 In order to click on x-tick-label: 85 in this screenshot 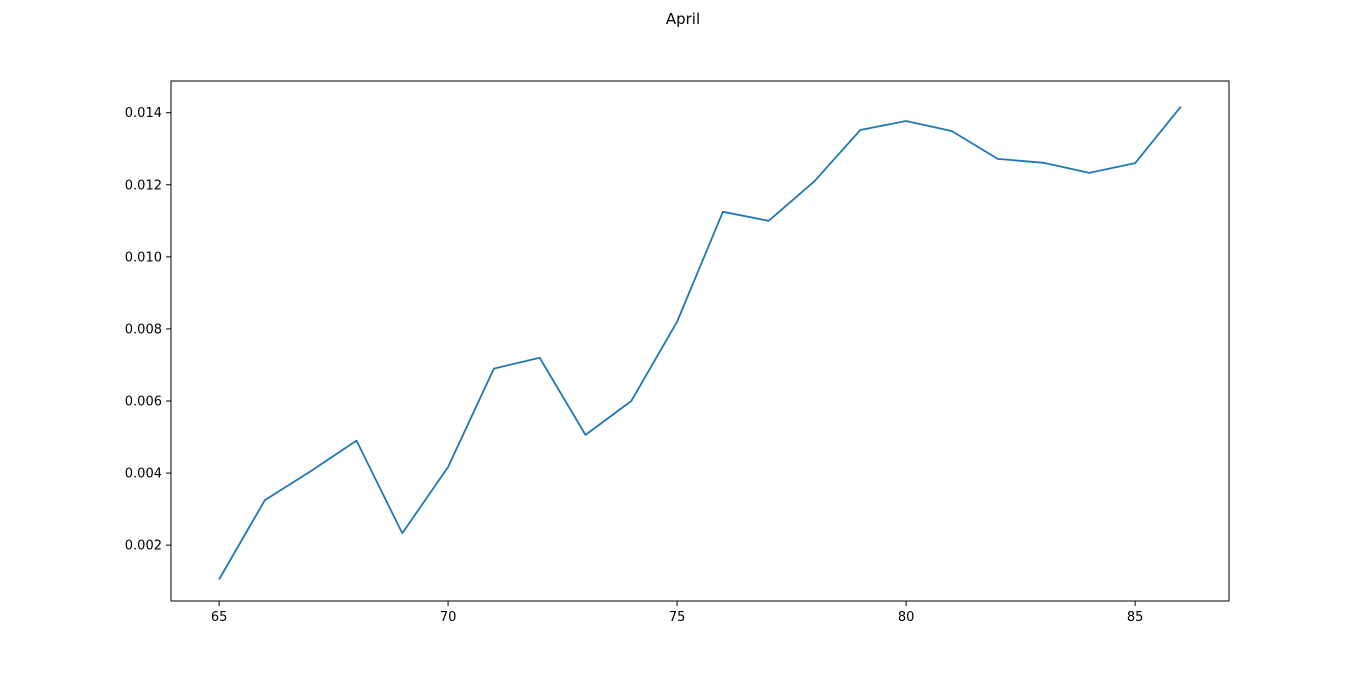, I will do `click(1135, 617)`.